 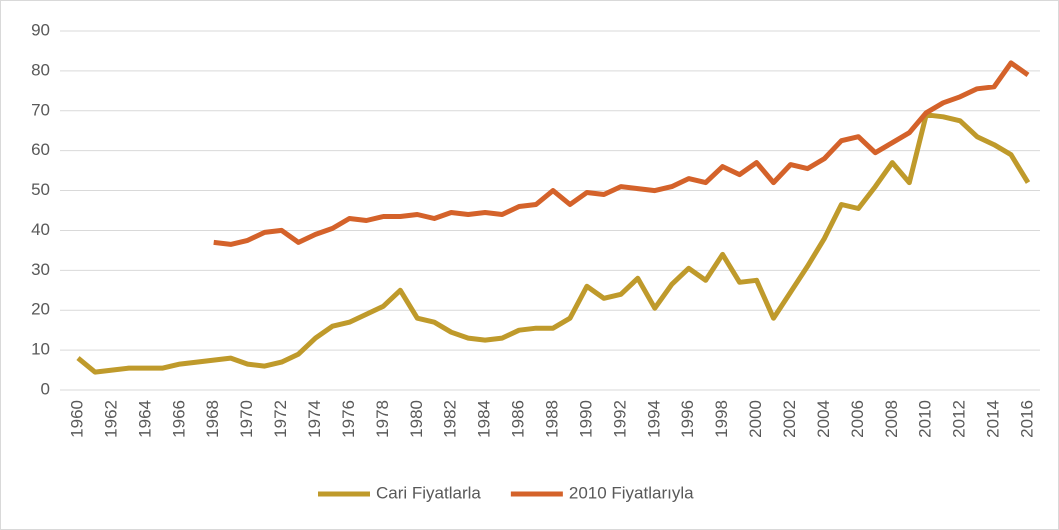 What do you see at coordinates (314, 419) in the screenshot?
I see `x-tick-label: 1974` at bounding box center [314, 419].